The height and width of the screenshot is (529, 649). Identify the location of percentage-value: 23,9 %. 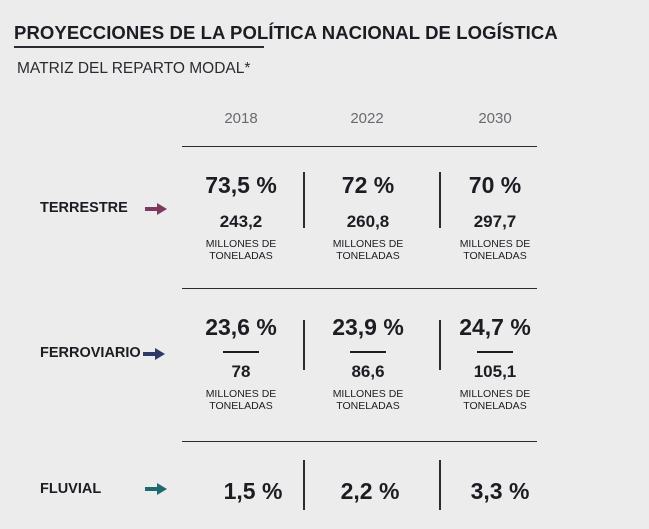
(368, 327).